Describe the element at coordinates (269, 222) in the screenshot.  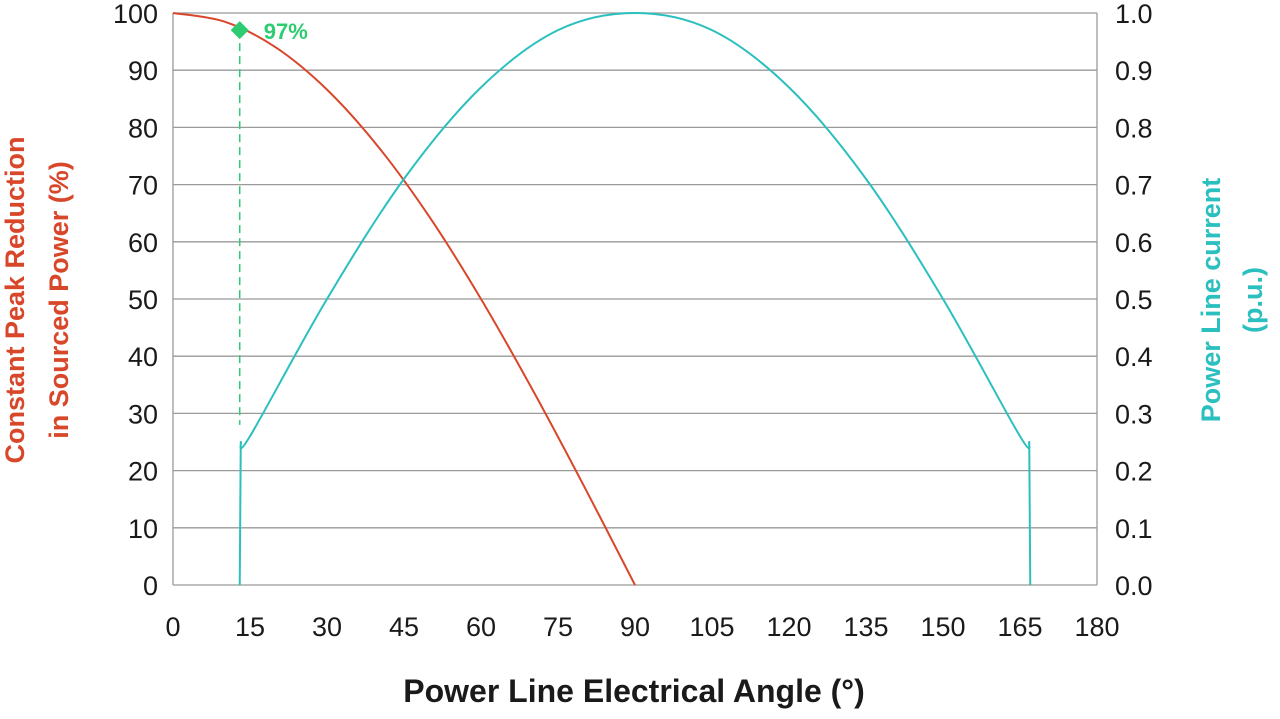
I see `annotation-layer: 97%` at that location.